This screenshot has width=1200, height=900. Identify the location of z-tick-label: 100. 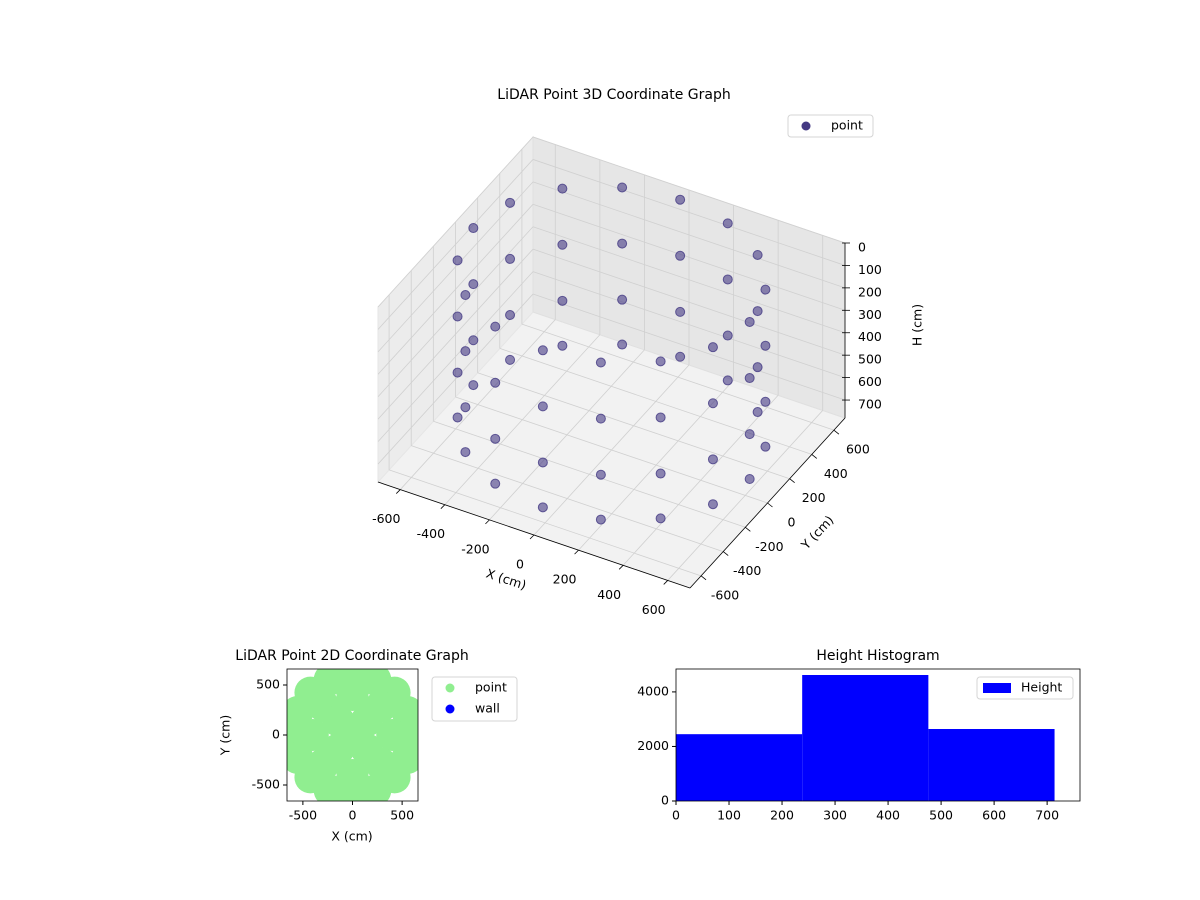
(870, 269).